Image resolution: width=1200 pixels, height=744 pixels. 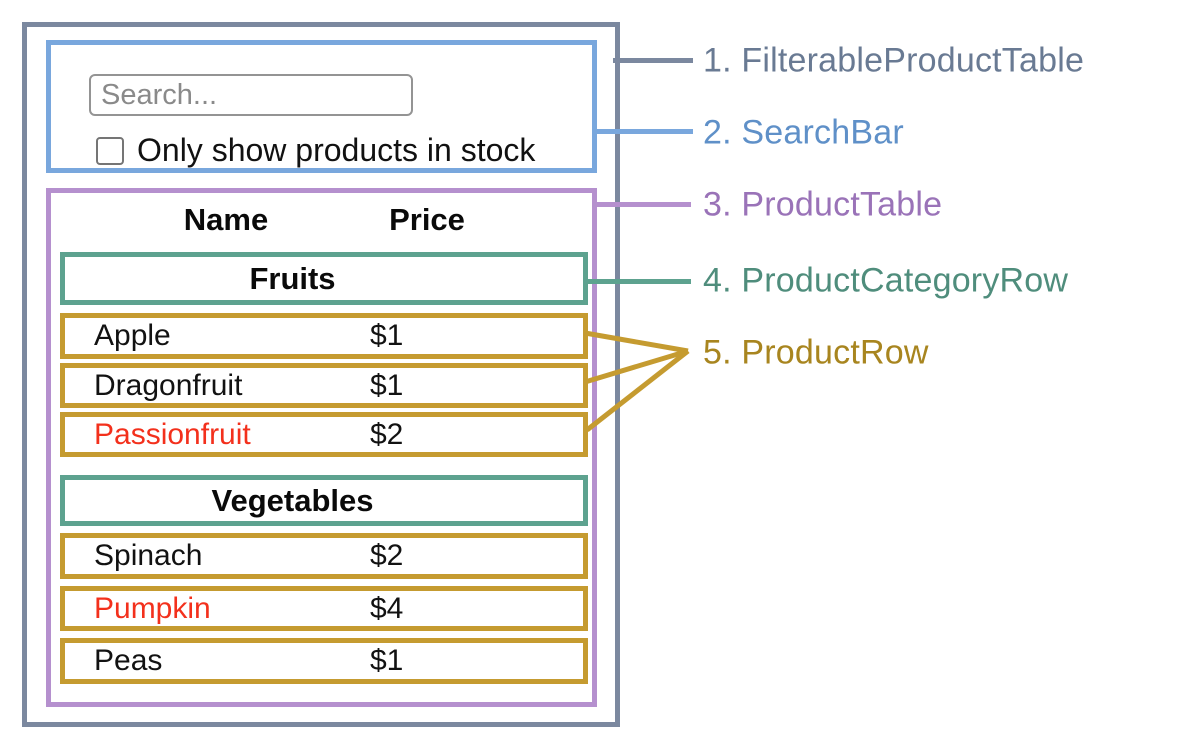 I want to click on connector-search-bar, so click(x=642, y=131).